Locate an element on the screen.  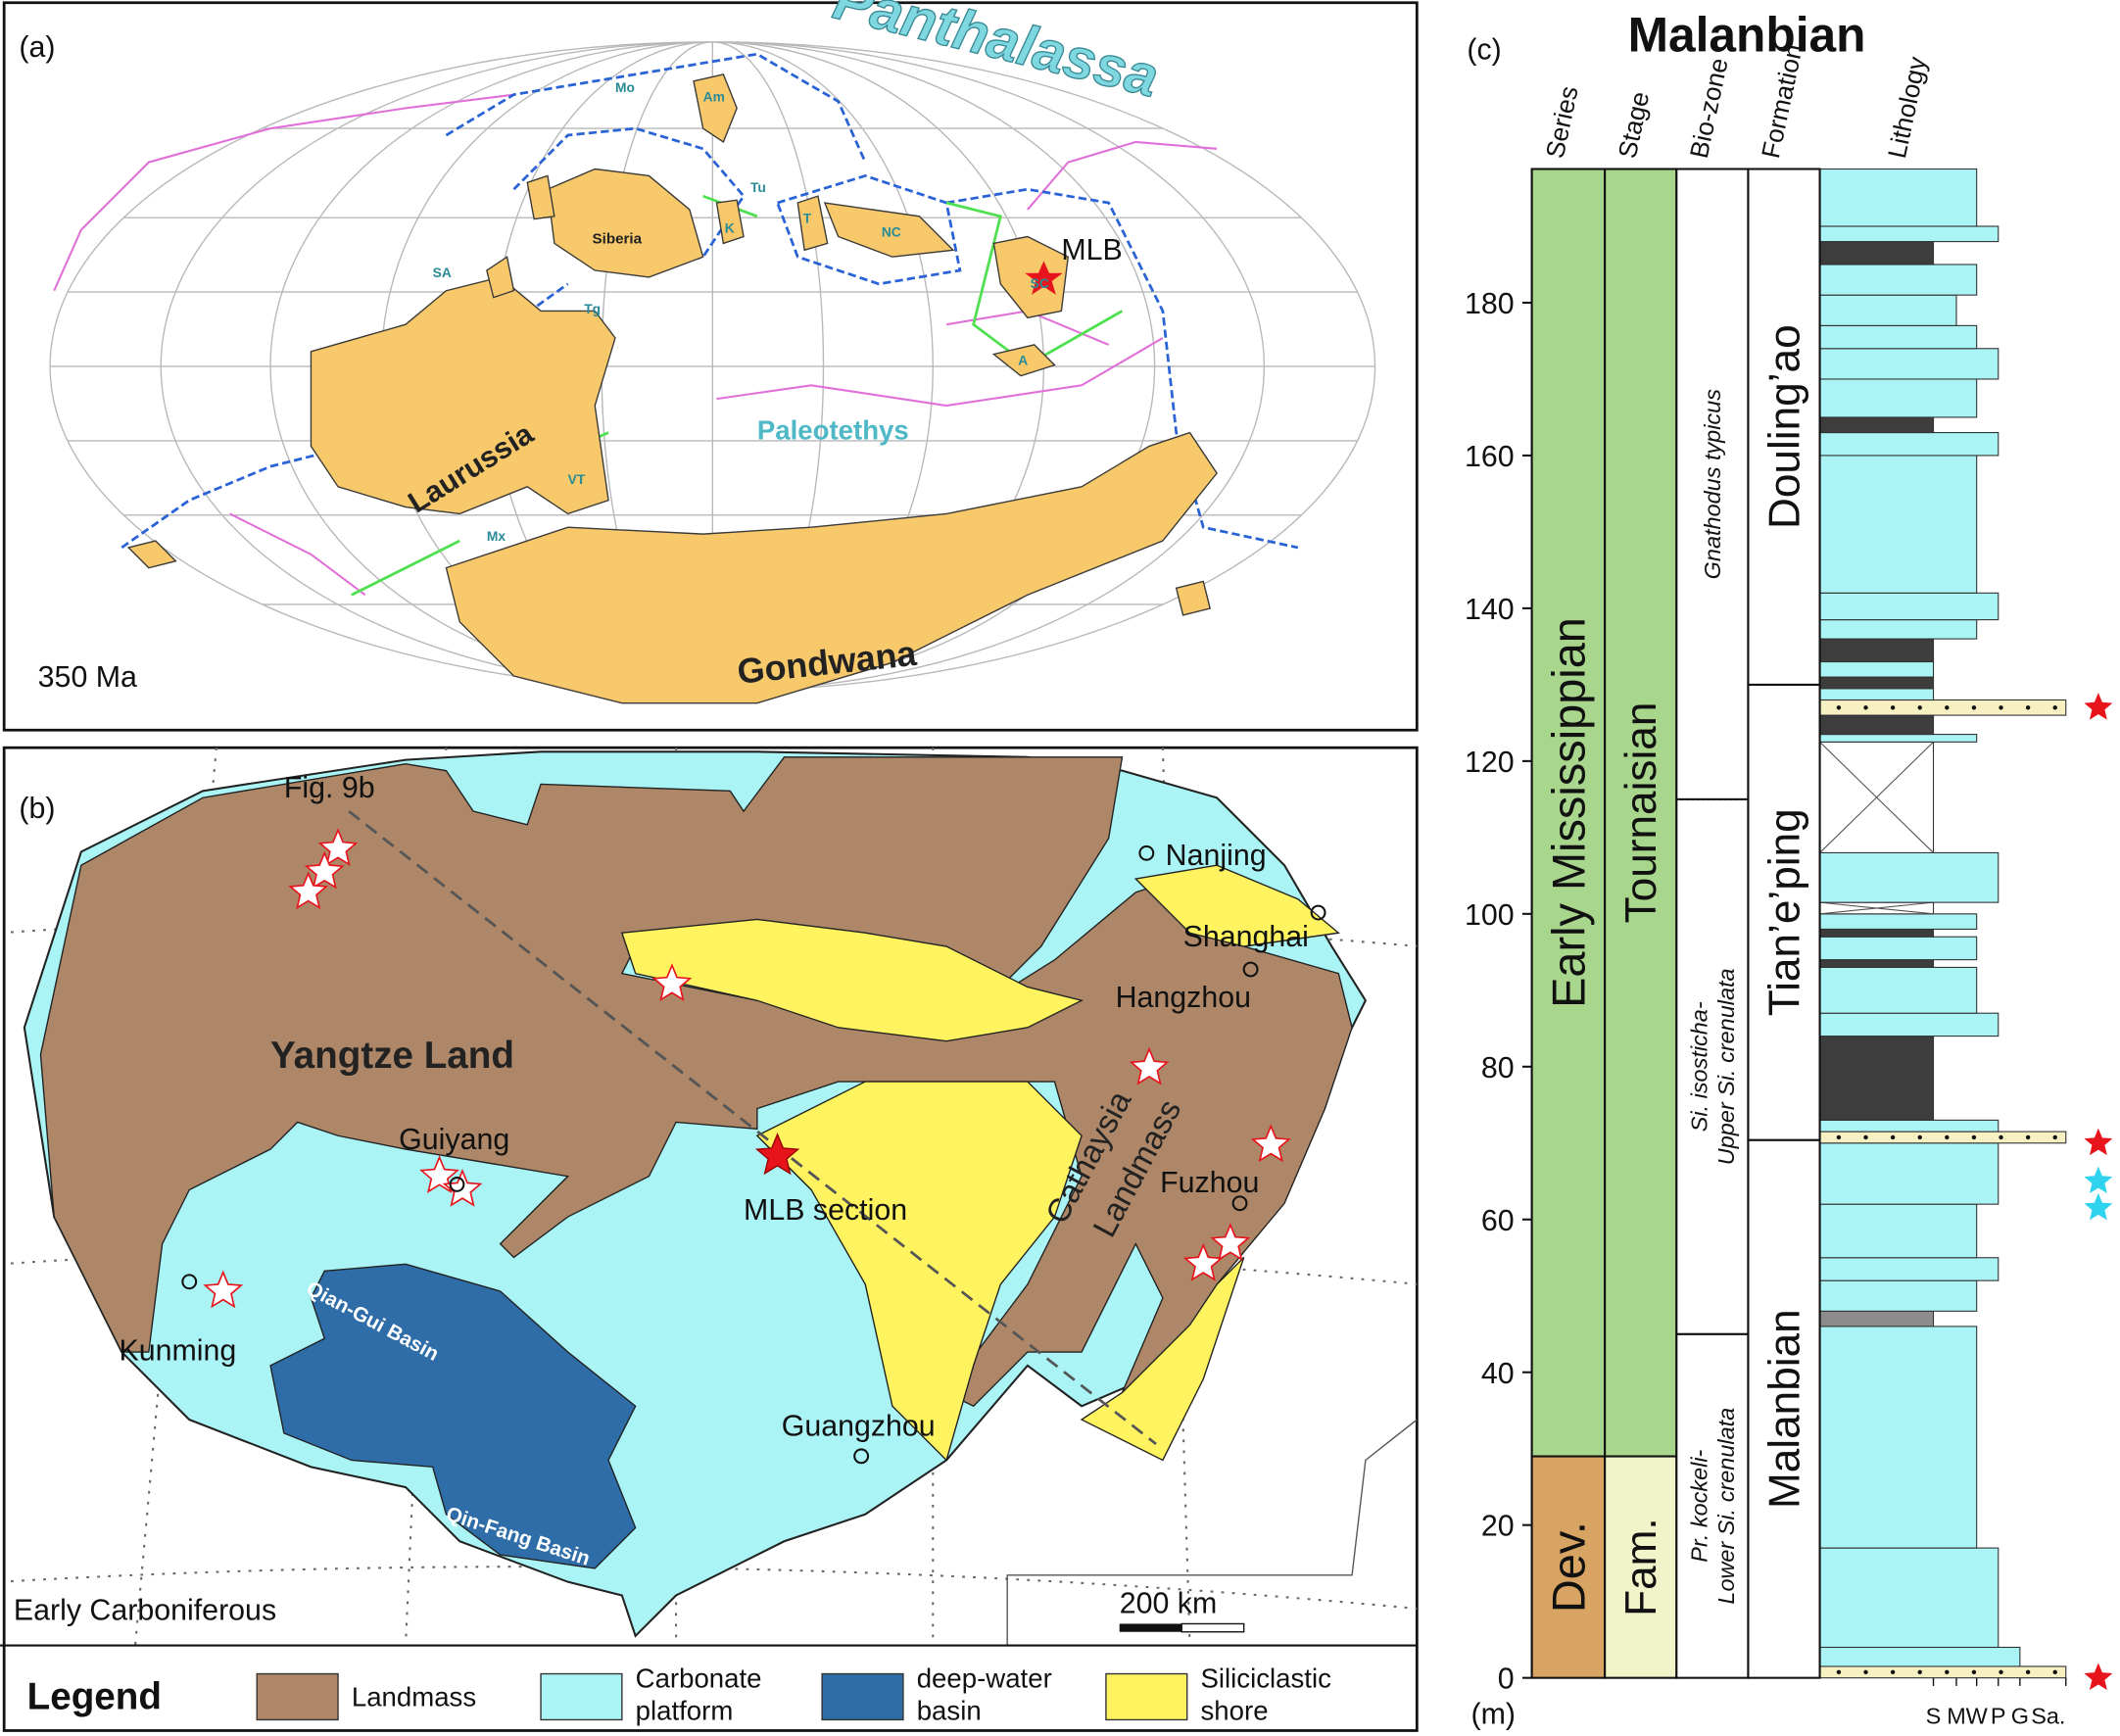
unit-label: Pr. kockeli- is located at coordinates (1698, 1505).